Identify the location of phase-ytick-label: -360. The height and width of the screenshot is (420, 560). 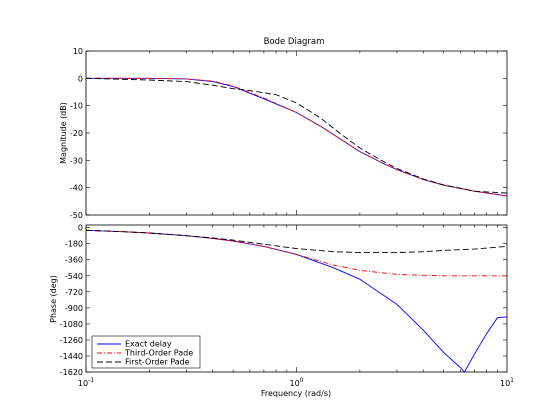
(74, 260).